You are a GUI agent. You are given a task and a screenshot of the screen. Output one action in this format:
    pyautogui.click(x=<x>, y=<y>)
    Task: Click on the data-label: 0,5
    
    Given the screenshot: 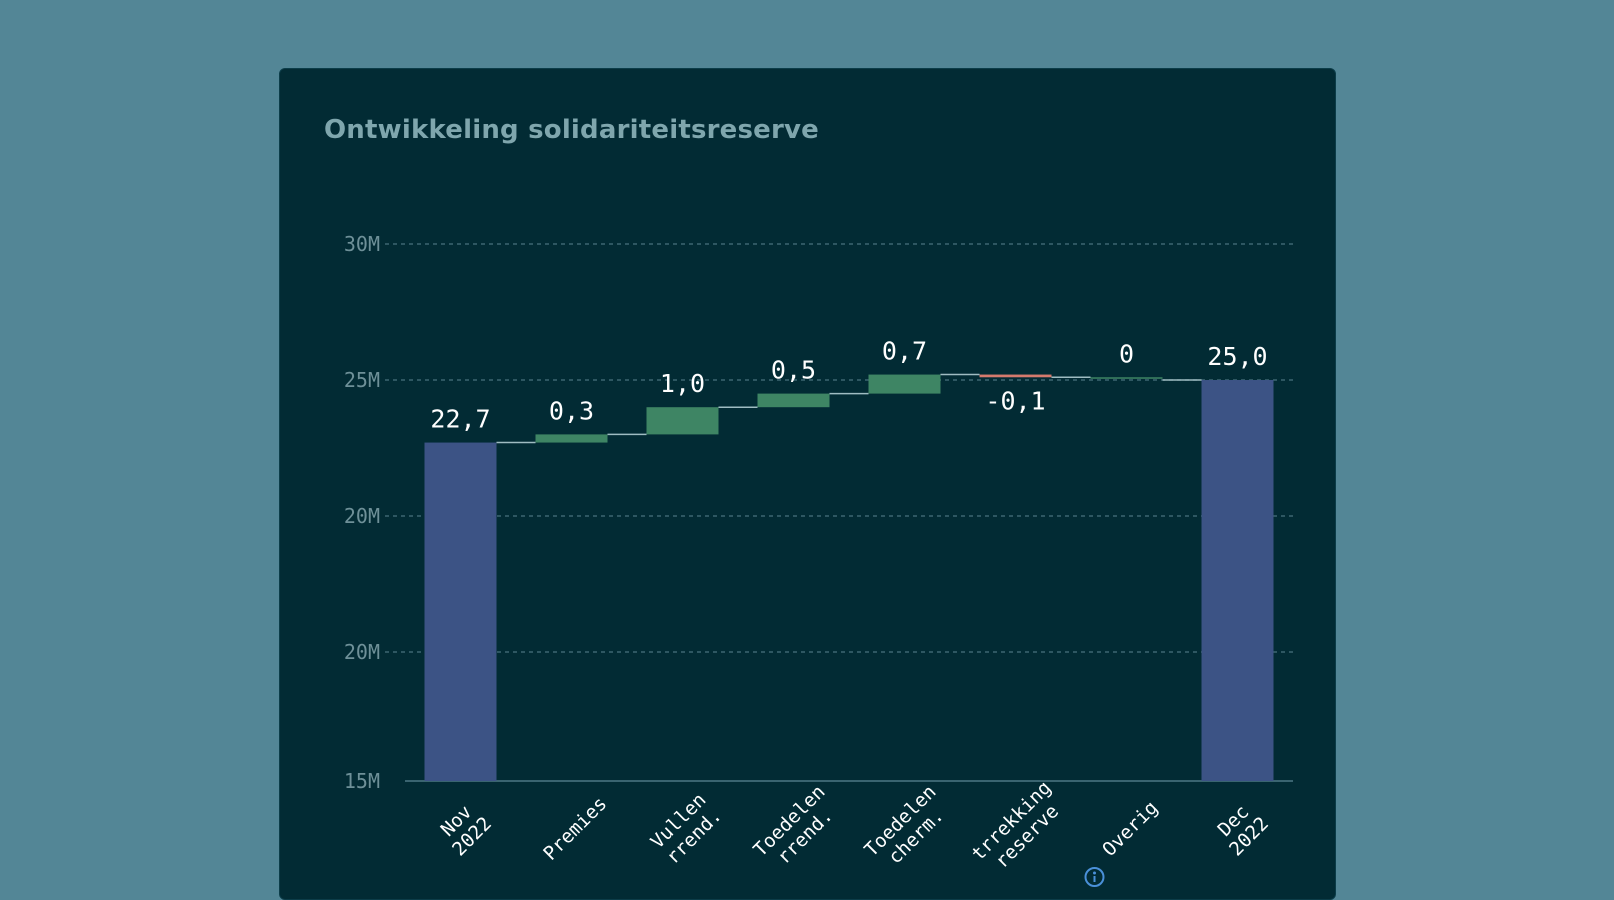 What is the action you would take?
    pyautogui.click(x=793, y=370)
    